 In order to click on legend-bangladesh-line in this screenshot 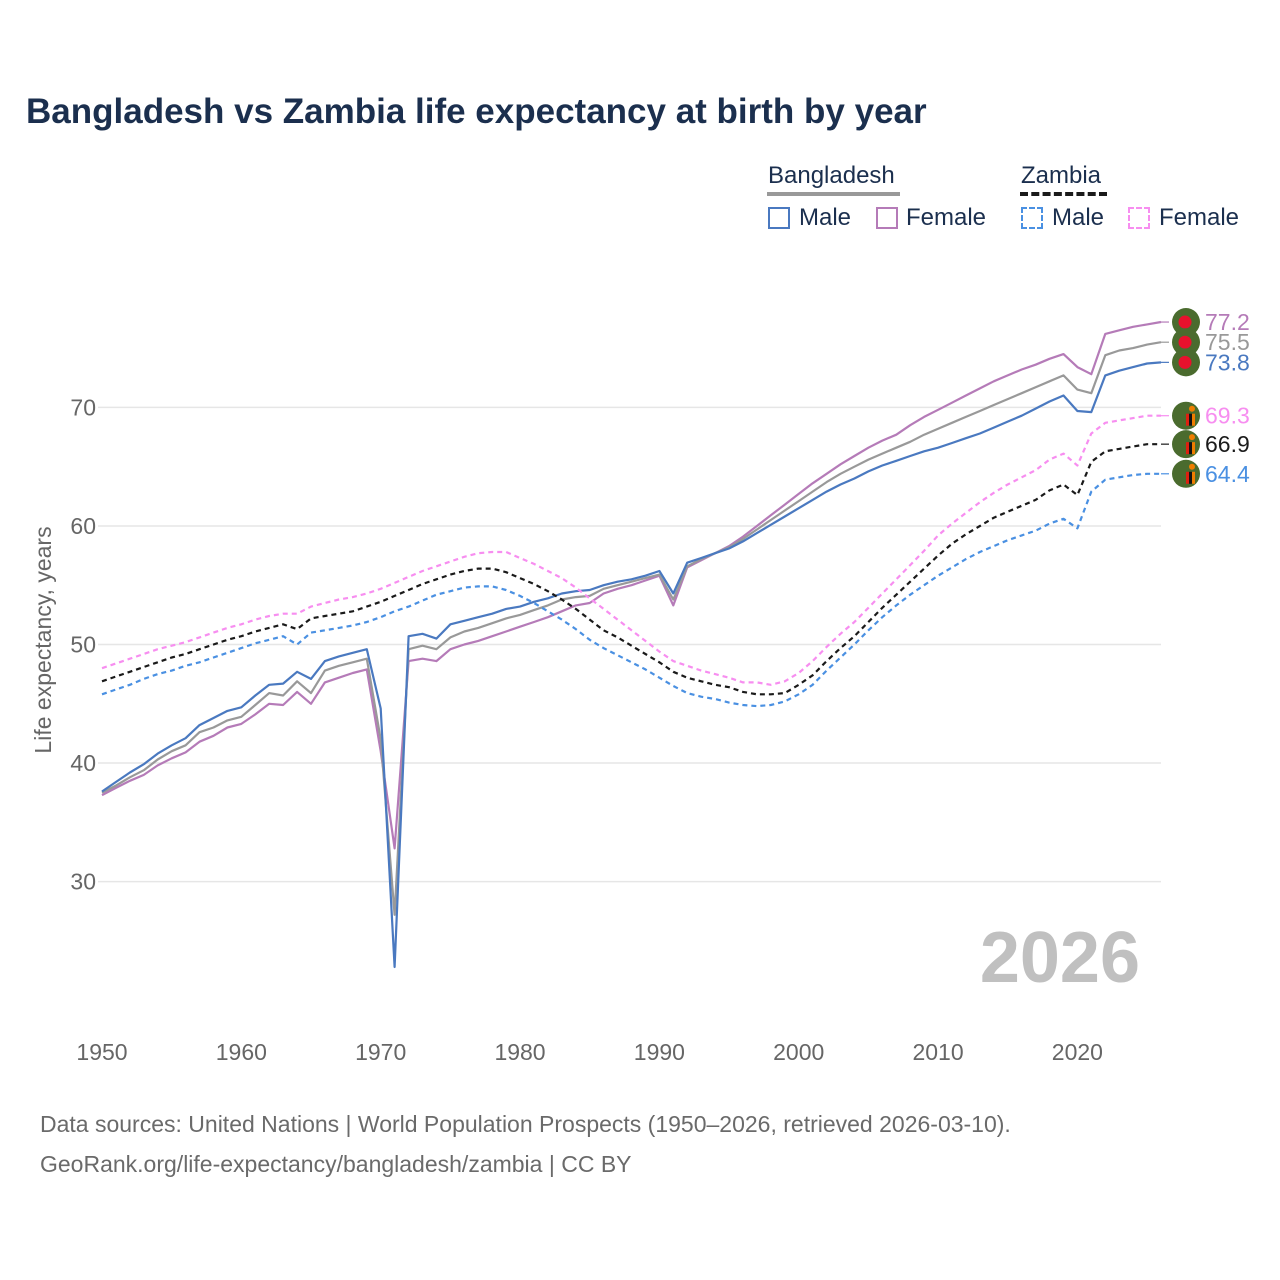, I will do `click(833, 194)`.